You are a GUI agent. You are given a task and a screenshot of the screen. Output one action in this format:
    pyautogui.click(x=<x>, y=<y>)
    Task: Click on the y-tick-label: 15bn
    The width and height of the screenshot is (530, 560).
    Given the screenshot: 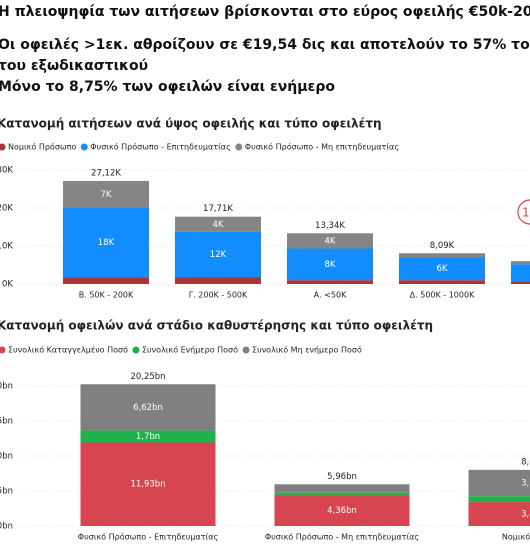 What is the action you would take?
    pyautogui.click(x=6, y=422)
    